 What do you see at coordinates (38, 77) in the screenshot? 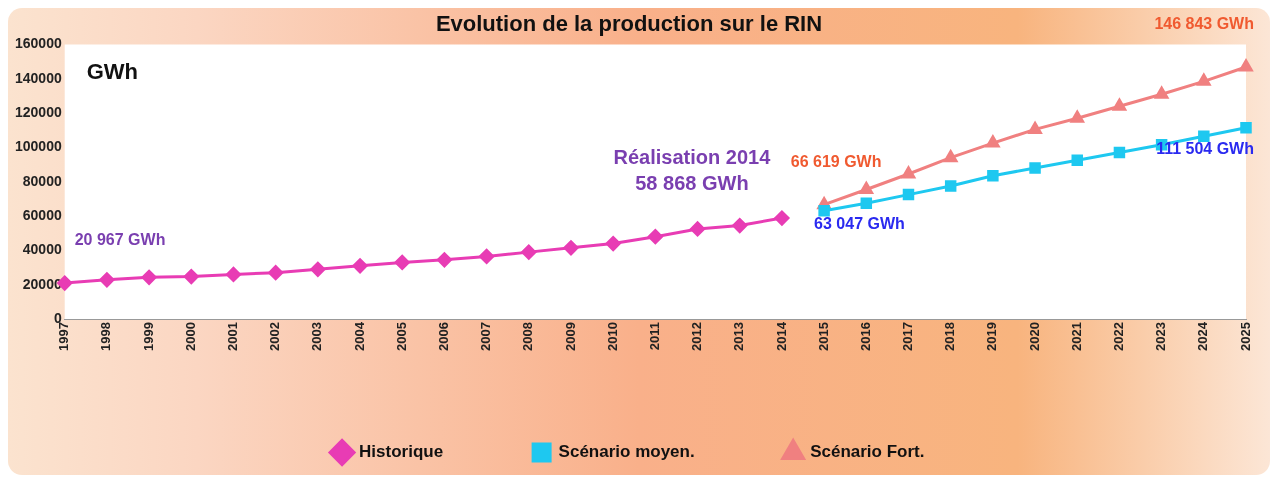
I see `y-tick-label: 140000` at bounding box center [38, 77].